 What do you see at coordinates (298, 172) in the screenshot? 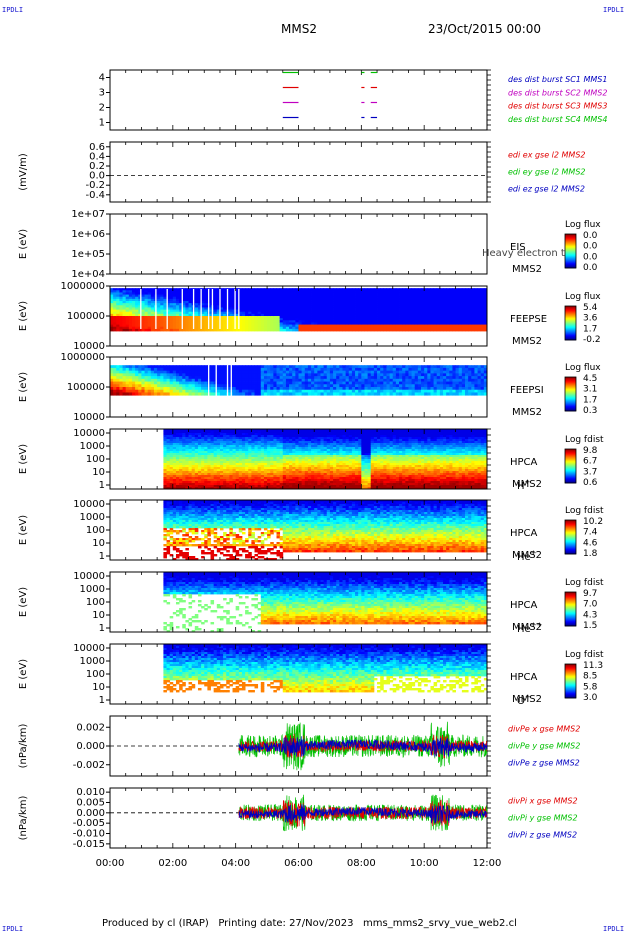
I see `edi-frame` at bounding box center [298, 172].